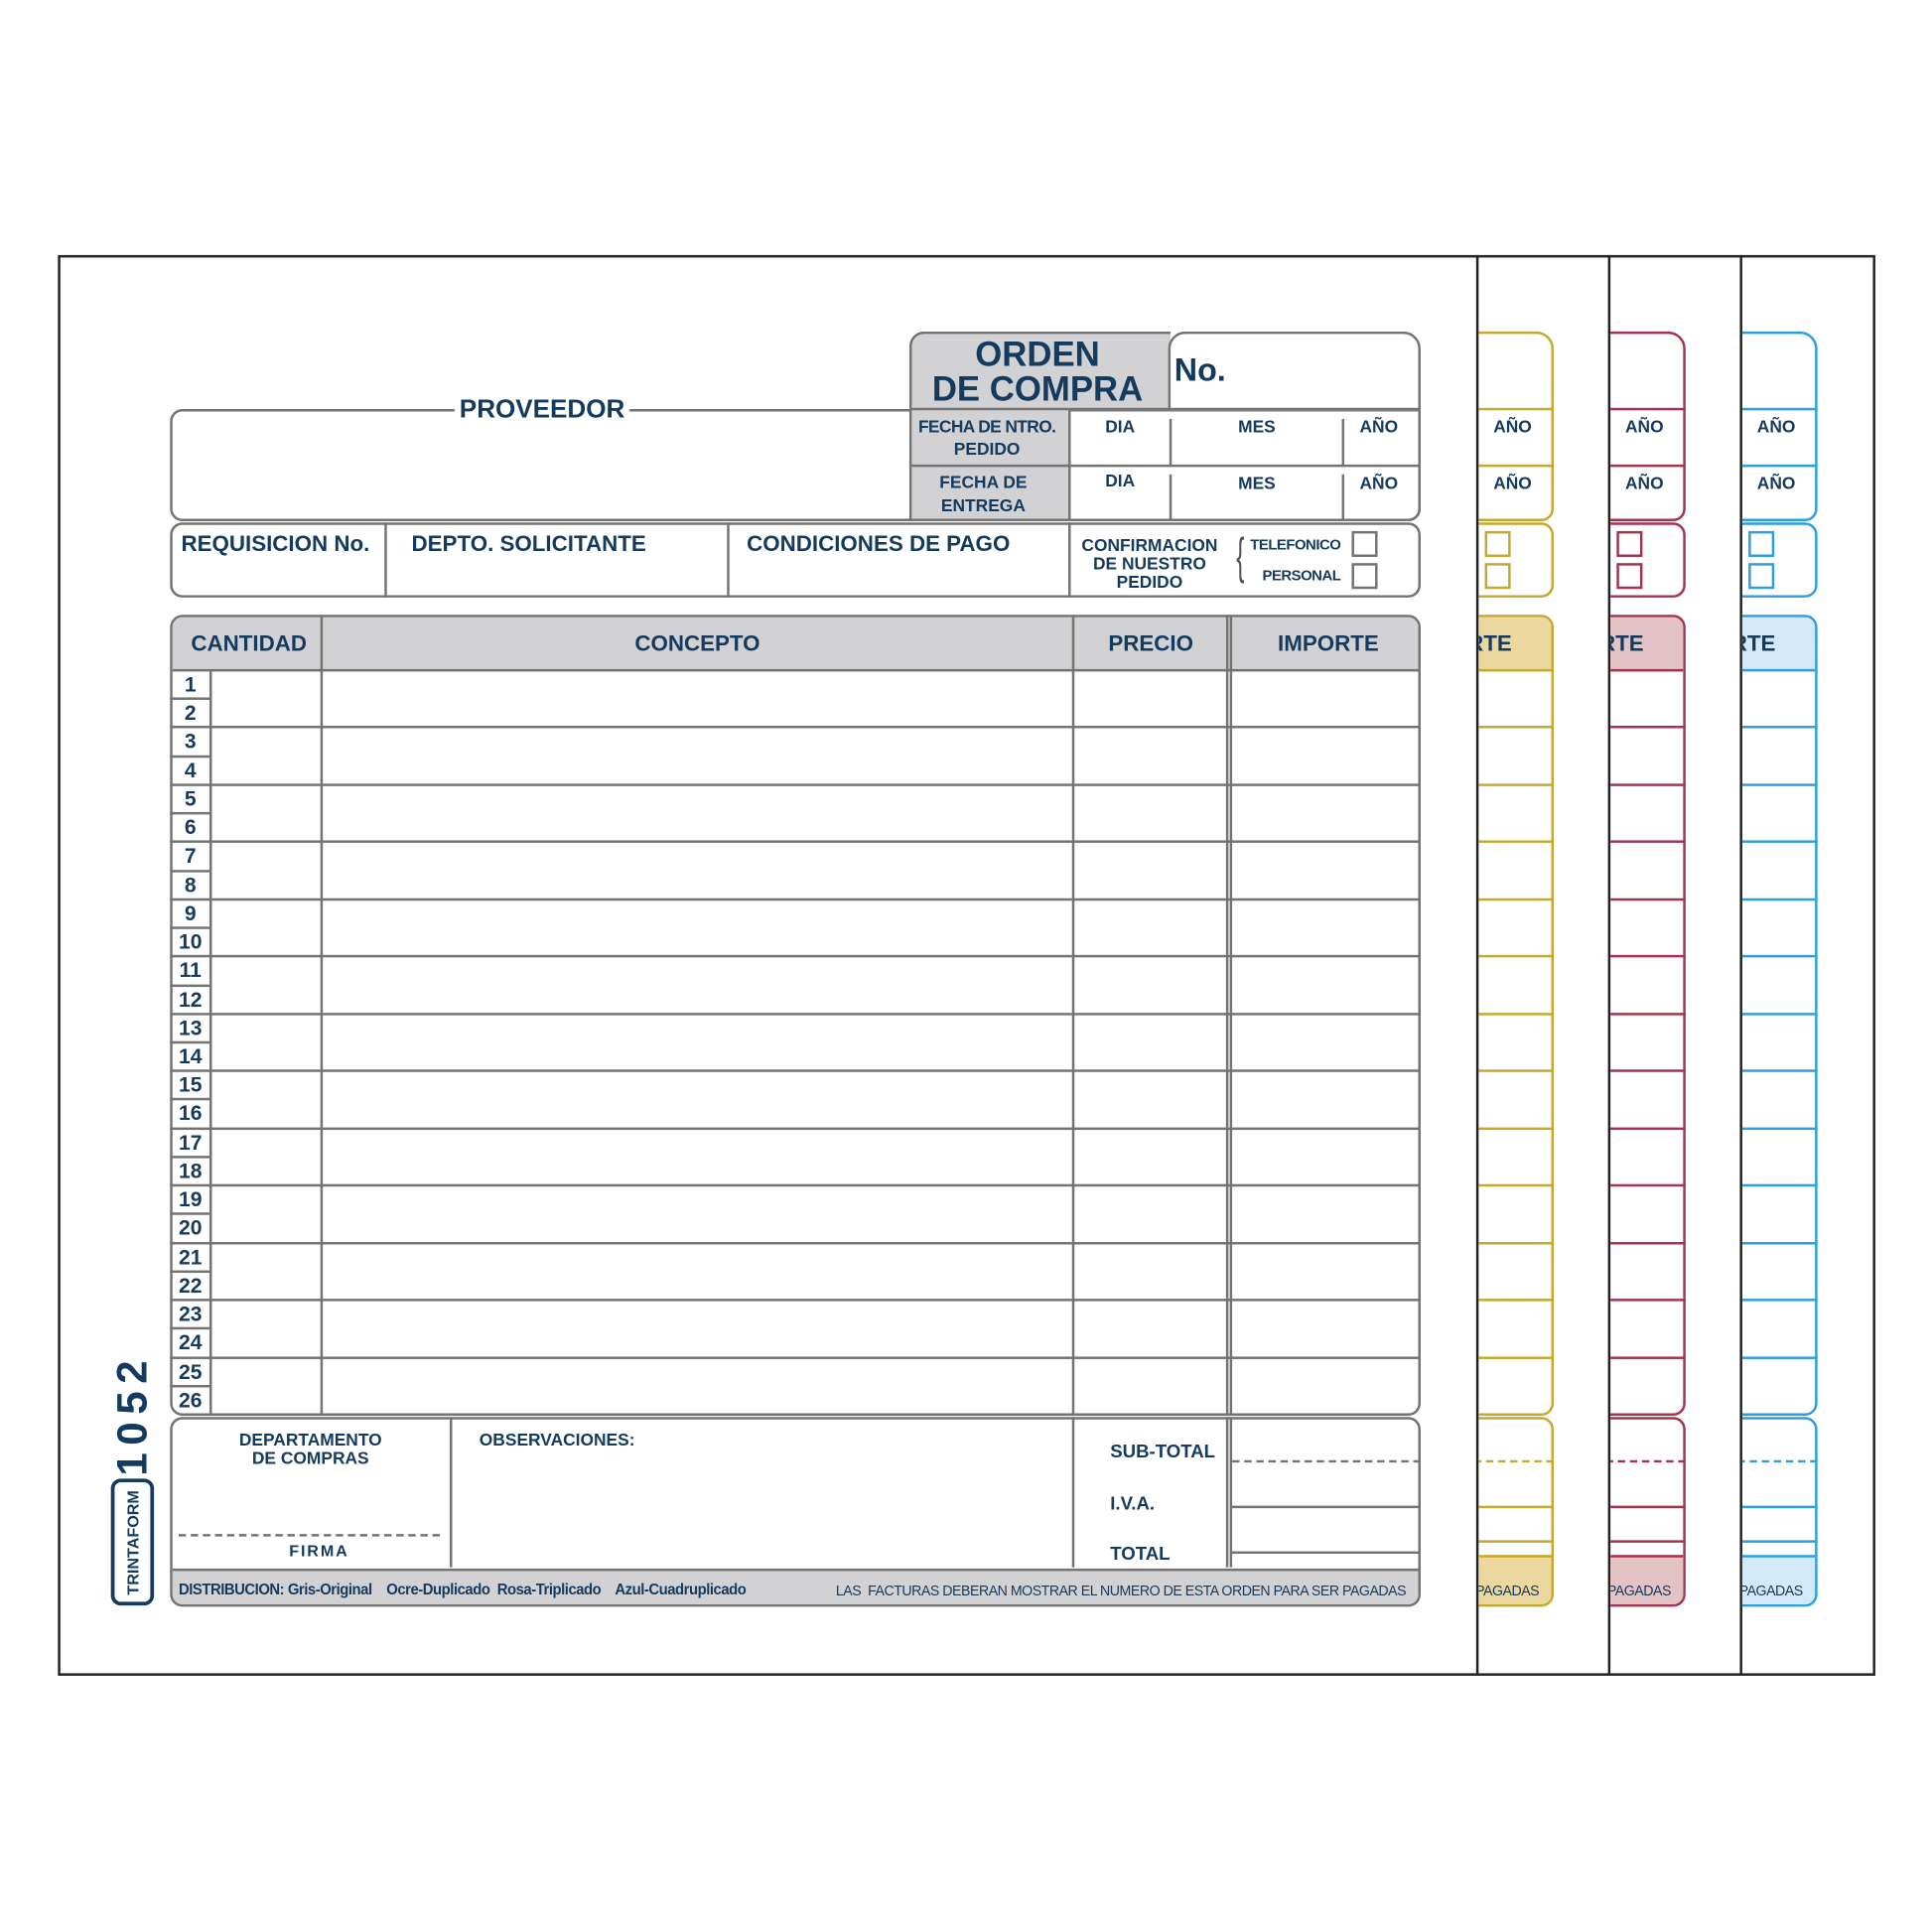 This screenshot has width=1932, height=1932. Describe the element at coordinates (796, 1512) in the screenshot. I see `footer-box` at that location.